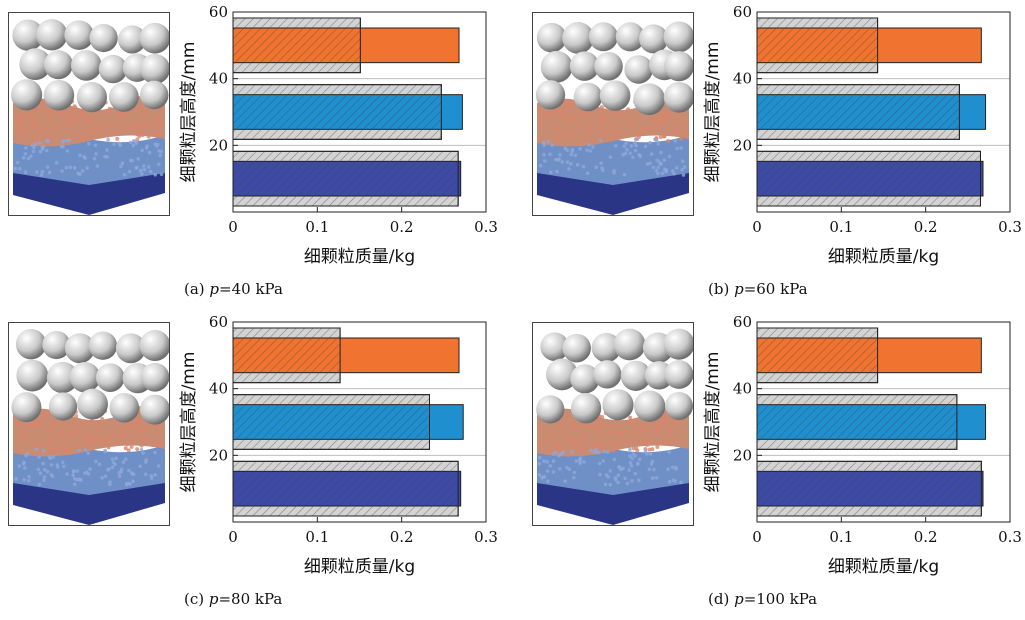  Describe the element at coordinates (763, 599) in the screenshot. I see `caption-d: (d) p=100 kPa` at that location.